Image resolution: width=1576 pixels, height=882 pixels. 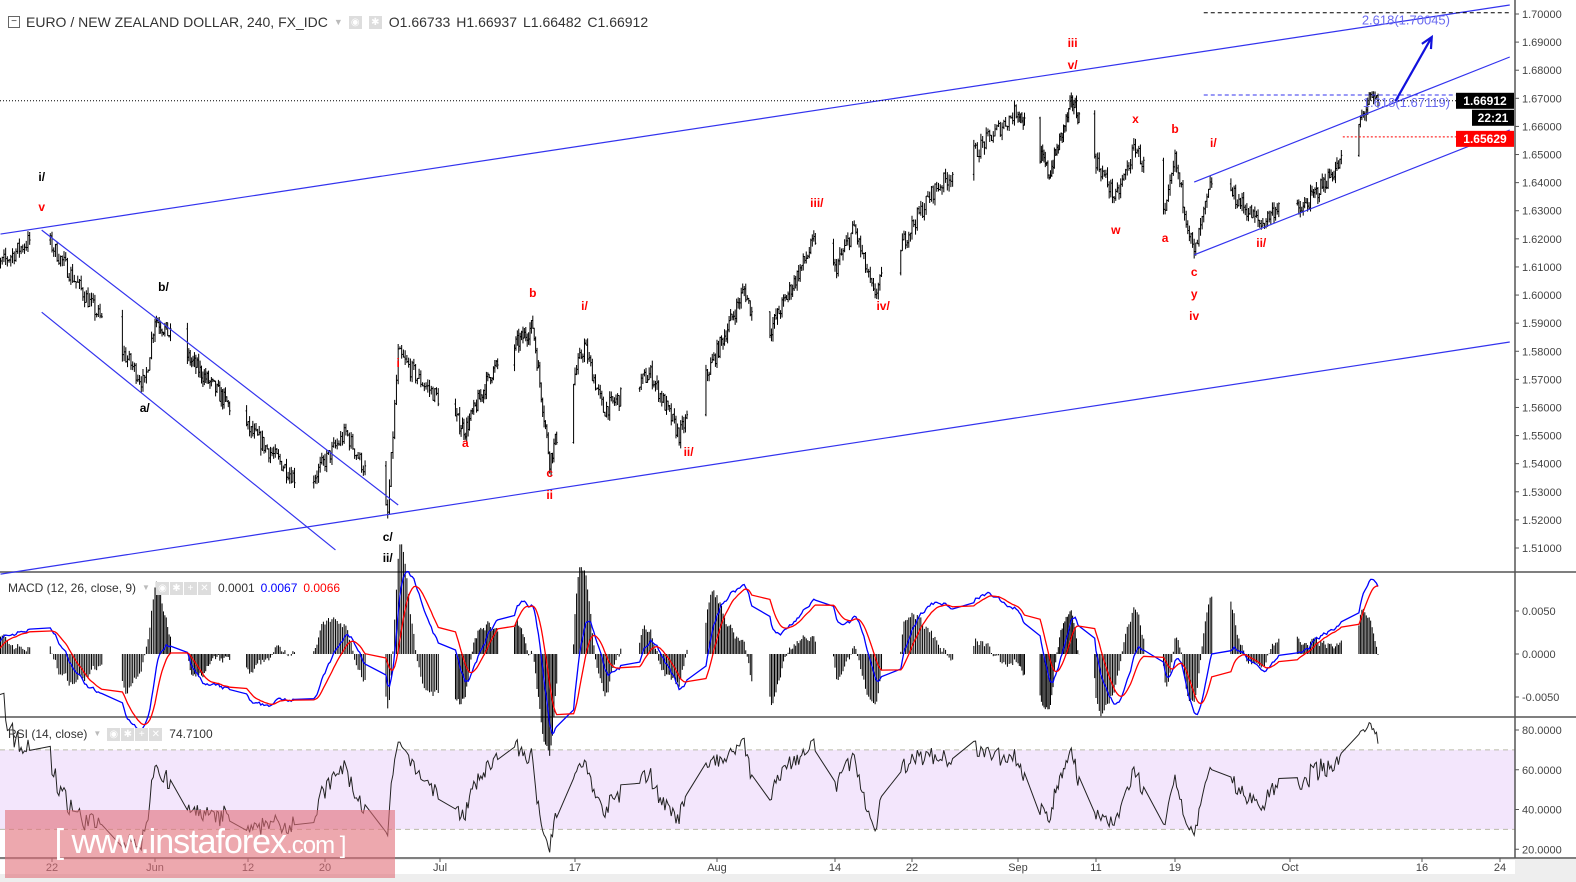 What do you see at coordinates (1194, 316) in the screenshot?
I see `wave-label: iv` at bounding box center [1194, 316].